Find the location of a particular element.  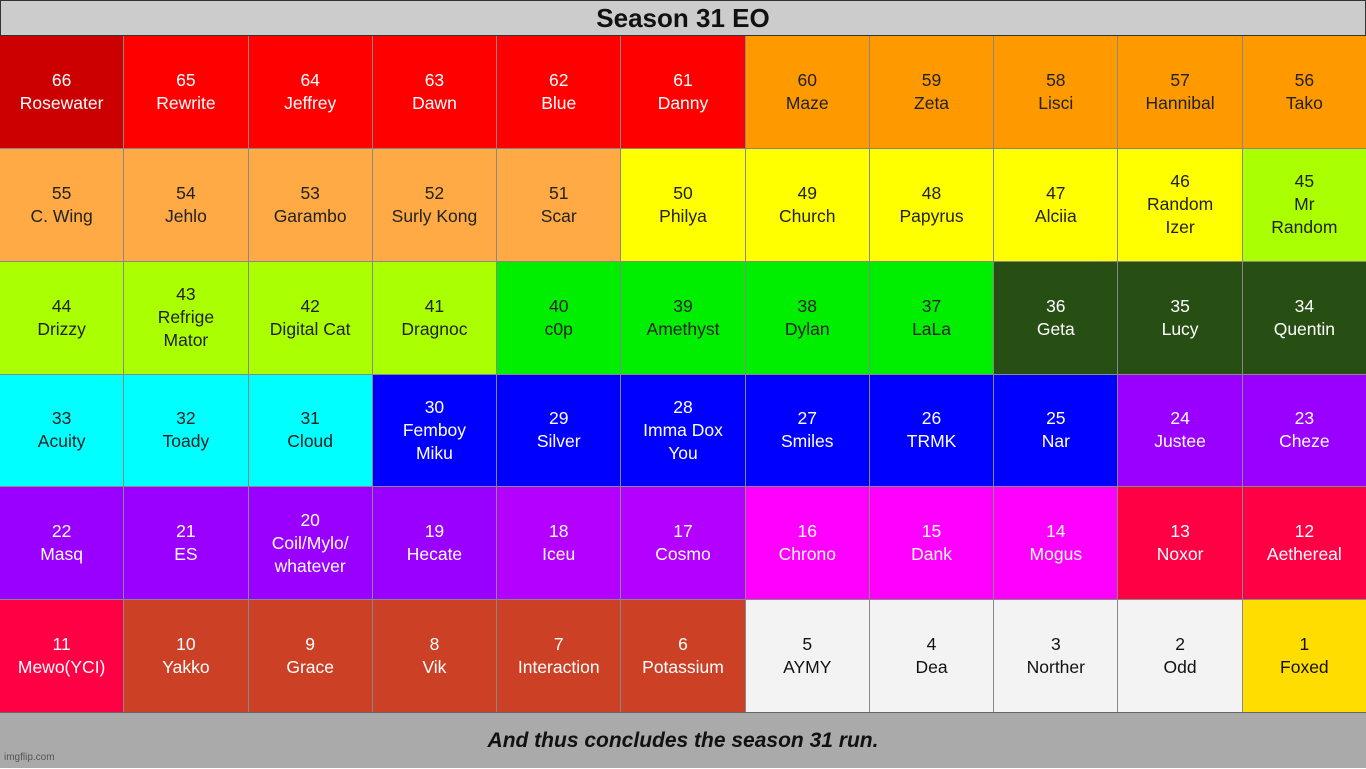

contestant-name: Rosewater is located at coordinates (61, 102).